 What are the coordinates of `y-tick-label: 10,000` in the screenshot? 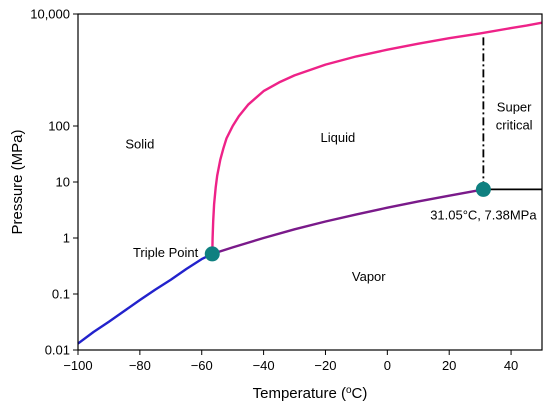 It's located at (50, 14).